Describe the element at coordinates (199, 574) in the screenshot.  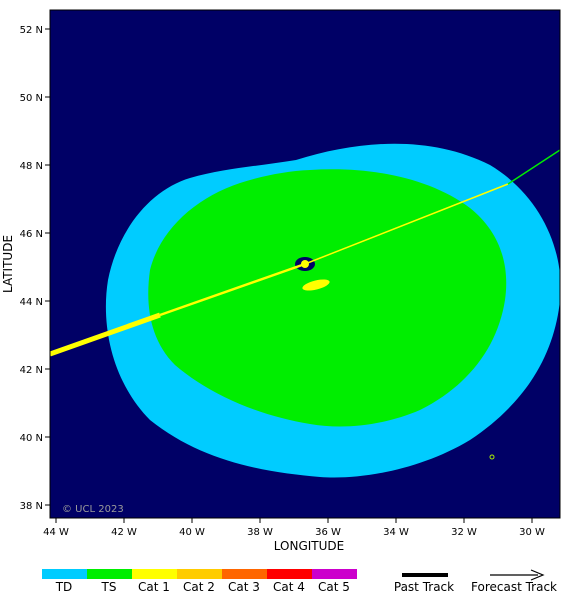
I see `legend-swatch-cat2` at that location.